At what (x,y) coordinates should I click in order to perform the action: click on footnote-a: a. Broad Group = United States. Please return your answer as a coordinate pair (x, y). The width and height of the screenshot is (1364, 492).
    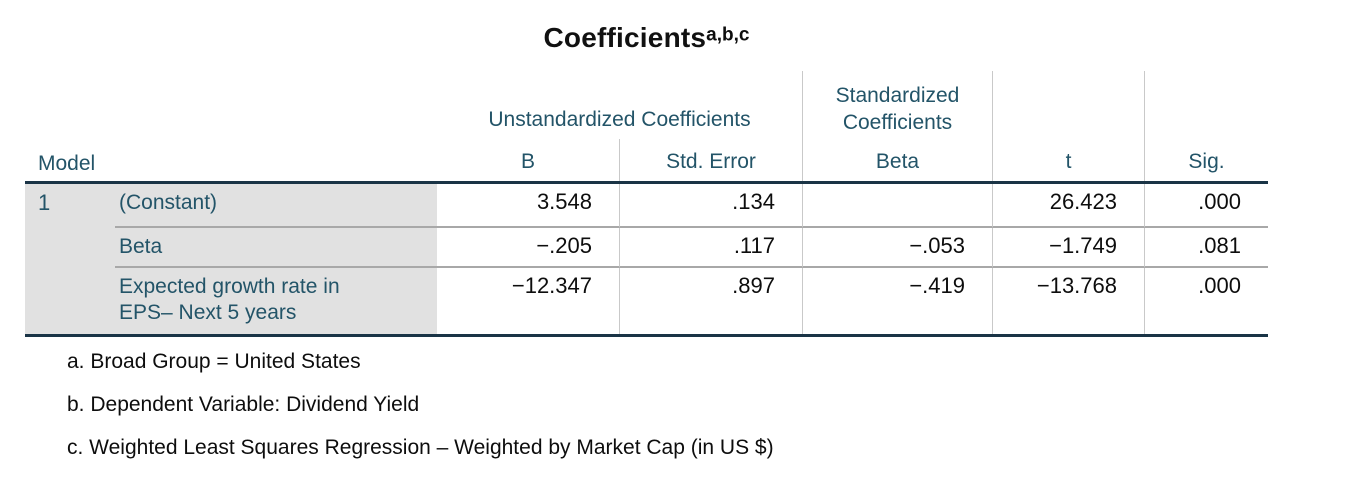
    Looking at the image, I should click on (214, 361).